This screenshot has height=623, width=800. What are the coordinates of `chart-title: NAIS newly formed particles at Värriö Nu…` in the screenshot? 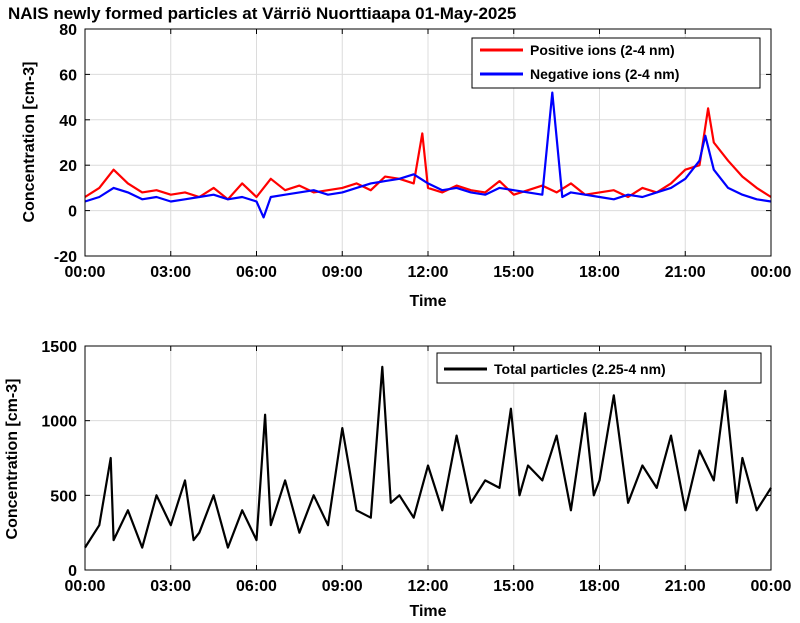 It's located at (262, 13).